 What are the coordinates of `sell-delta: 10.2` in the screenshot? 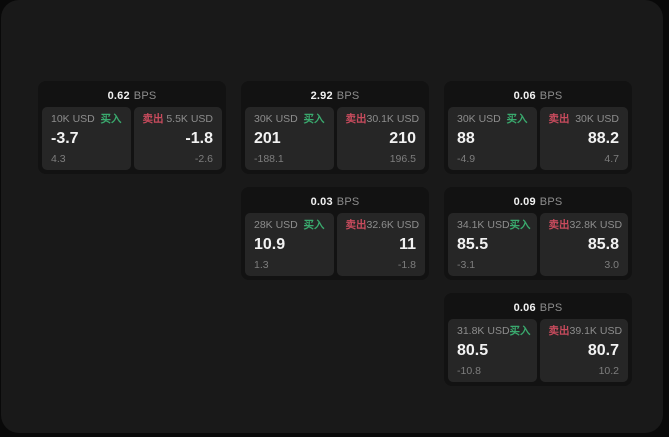 It's located at (608, 370).